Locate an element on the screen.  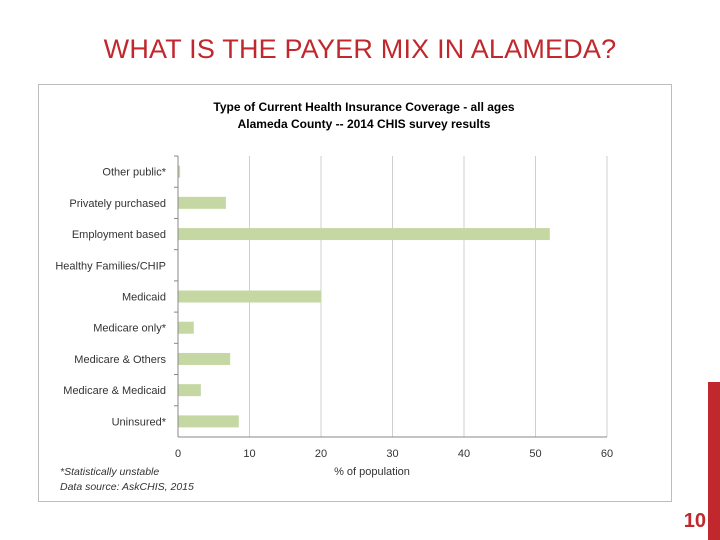
slide-title: WHAT IS THE PAYER MIX IN ALAMEDA? is located at coordinates (360, 49).